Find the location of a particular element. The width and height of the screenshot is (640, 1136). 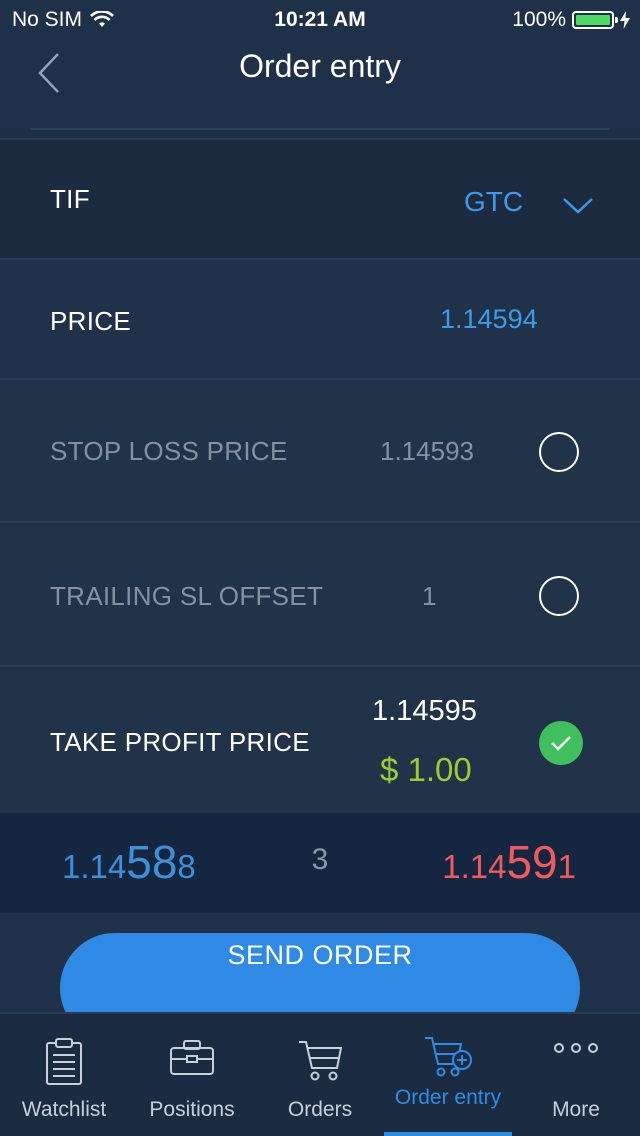

battery-icon is located at coordinates (595, 20).